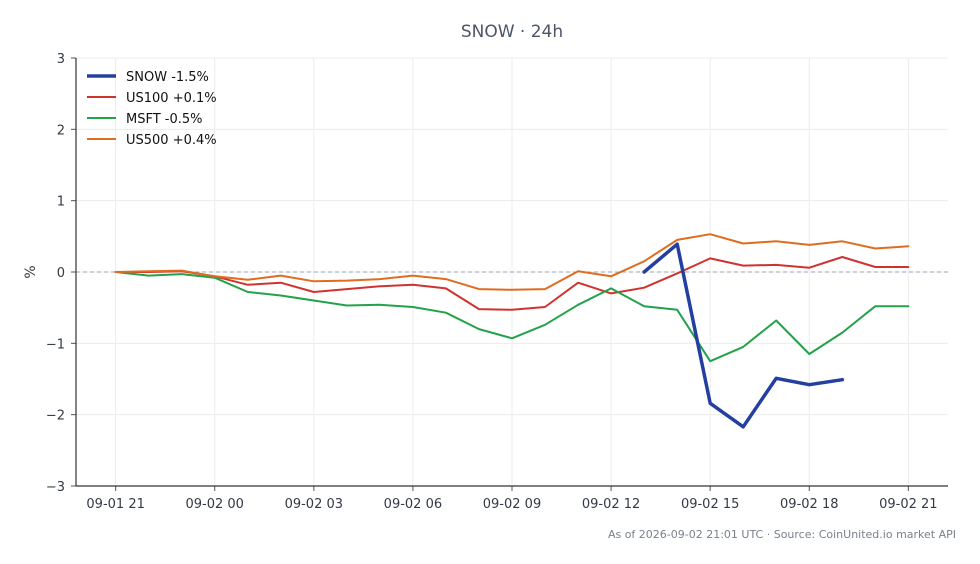 The width and height of the screenshot is (980, 564). What do you see at coordinates (413, 504) in the screenshot?
I see `x-tick-label: 09-02 06` at bounding box center [413, 504].